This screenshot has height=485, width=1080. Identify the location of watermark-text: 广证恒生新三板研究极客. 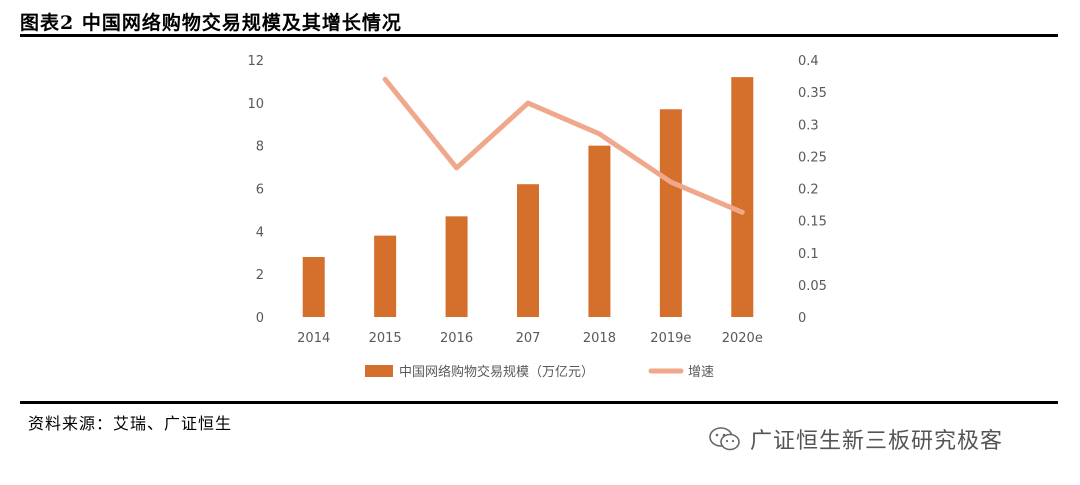
(877, 441).